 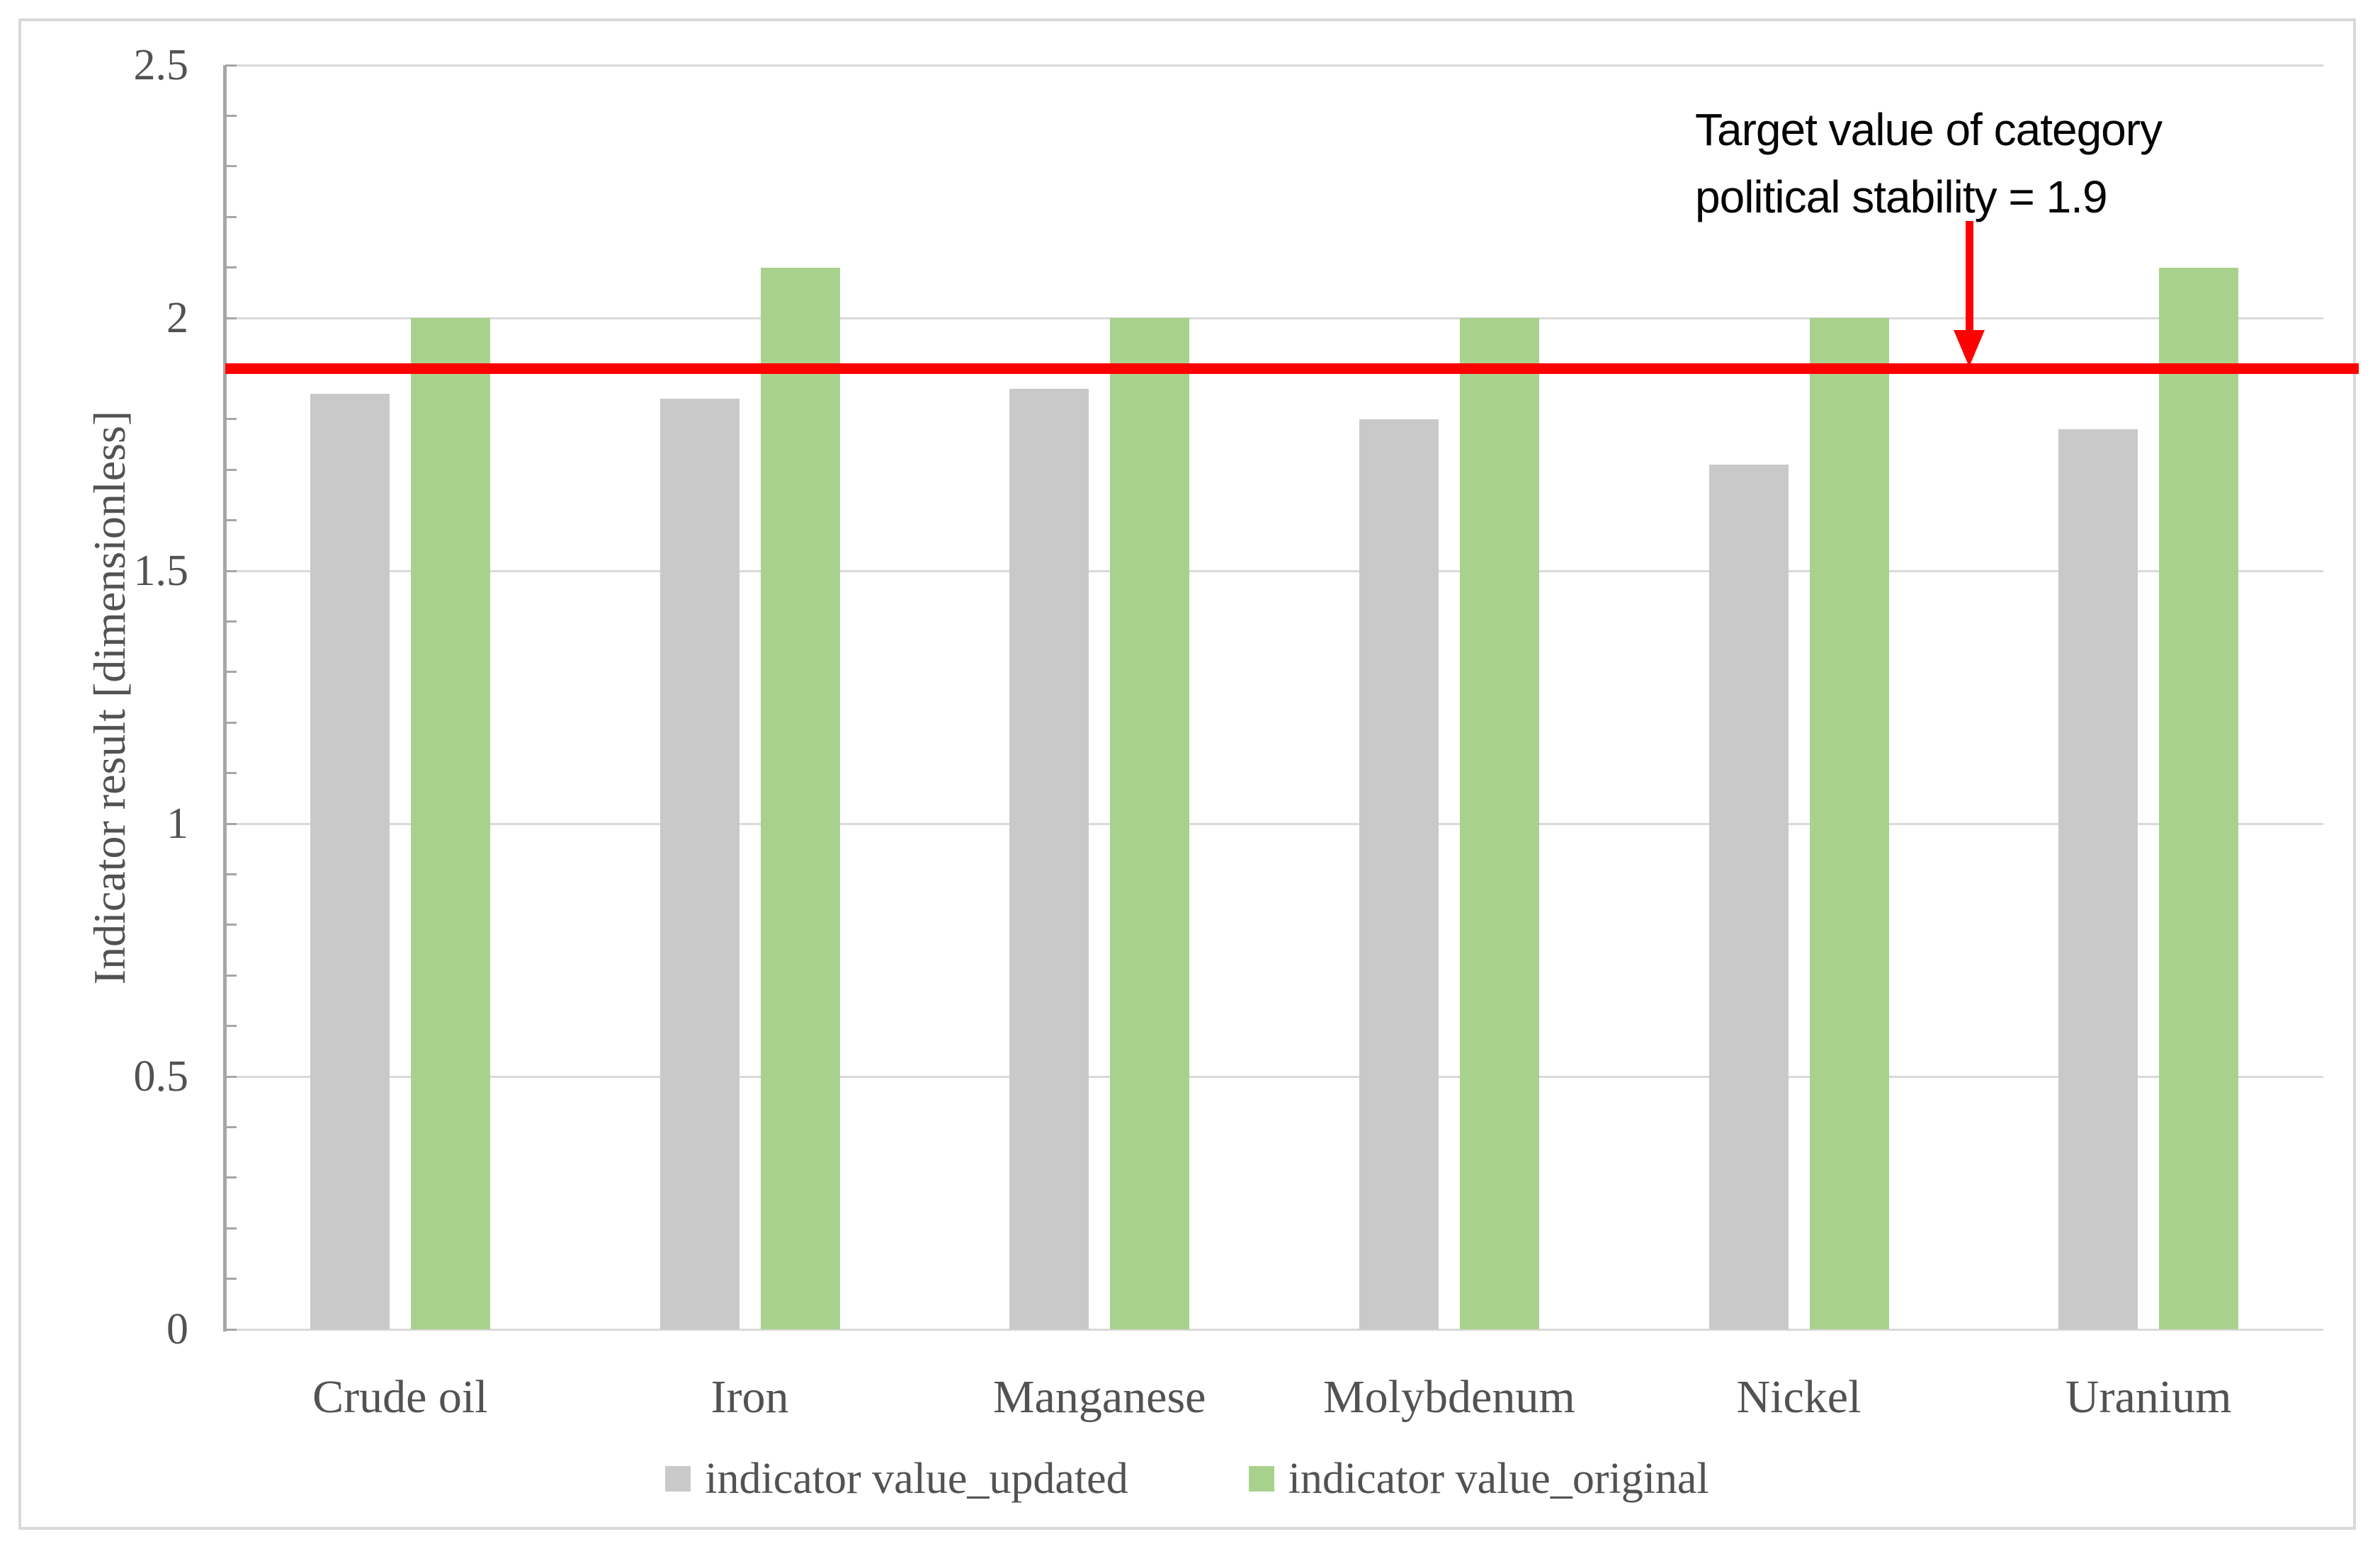 What do you see at coordinates (177, 1329) in the screenshot?
I see `y-tick-label: 0` at bounding box center [177, 1329].